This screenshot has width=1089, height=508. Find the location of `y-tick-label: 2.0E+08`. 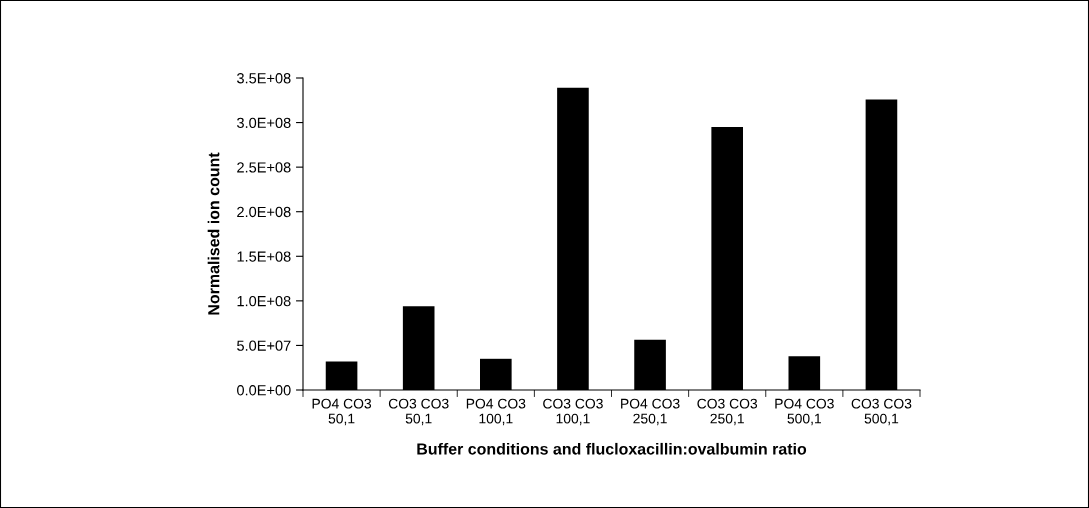

y-tick-label: 2.0E+08 is located at coordinates (264, 212).